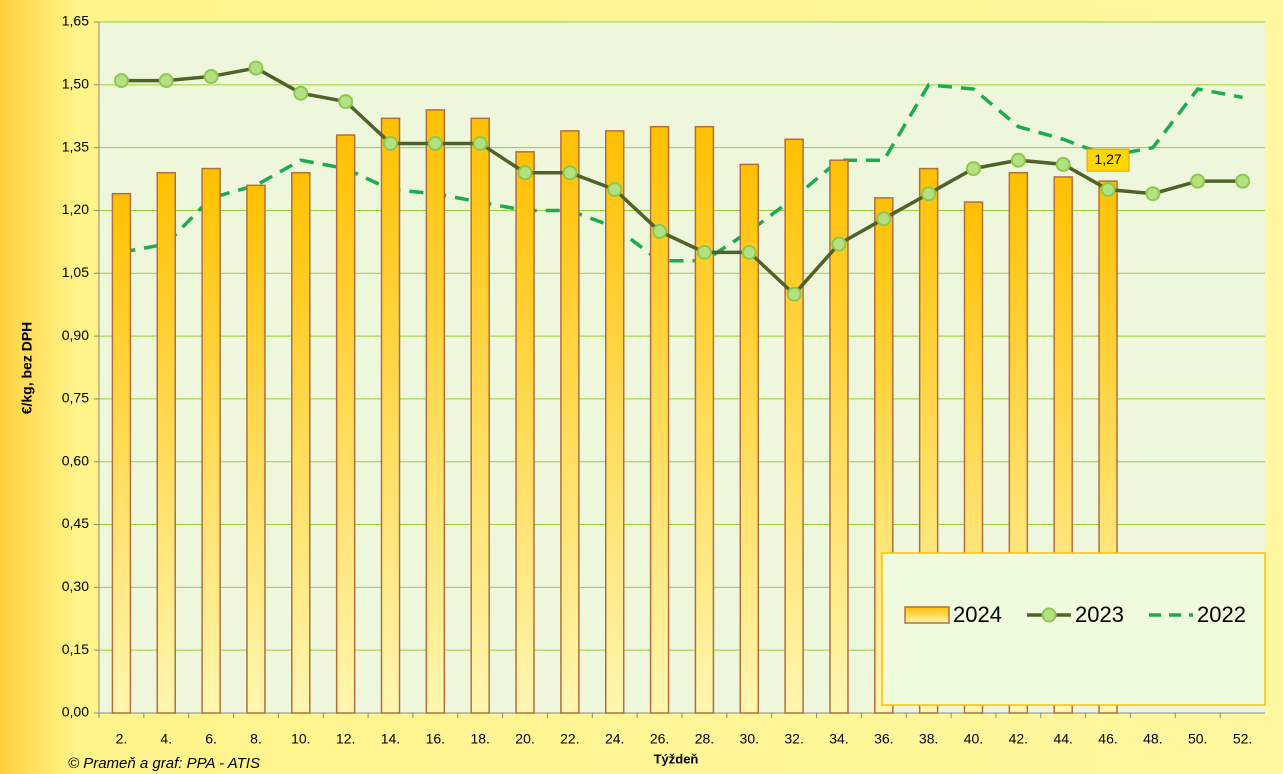  I want to click on y-tick-label: 0,90, so click(75, 335).